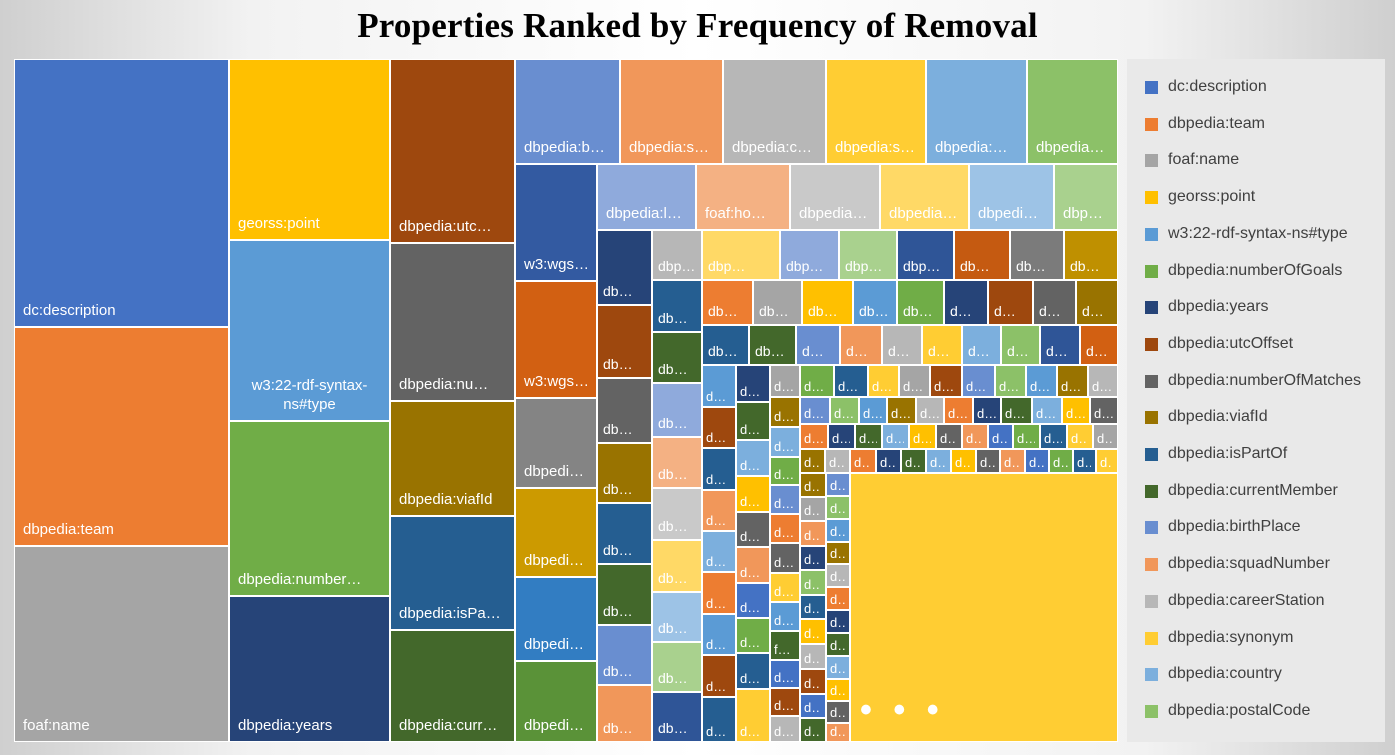  I want to click on treemap-tile: dbpedia:years, so click(309, 669).